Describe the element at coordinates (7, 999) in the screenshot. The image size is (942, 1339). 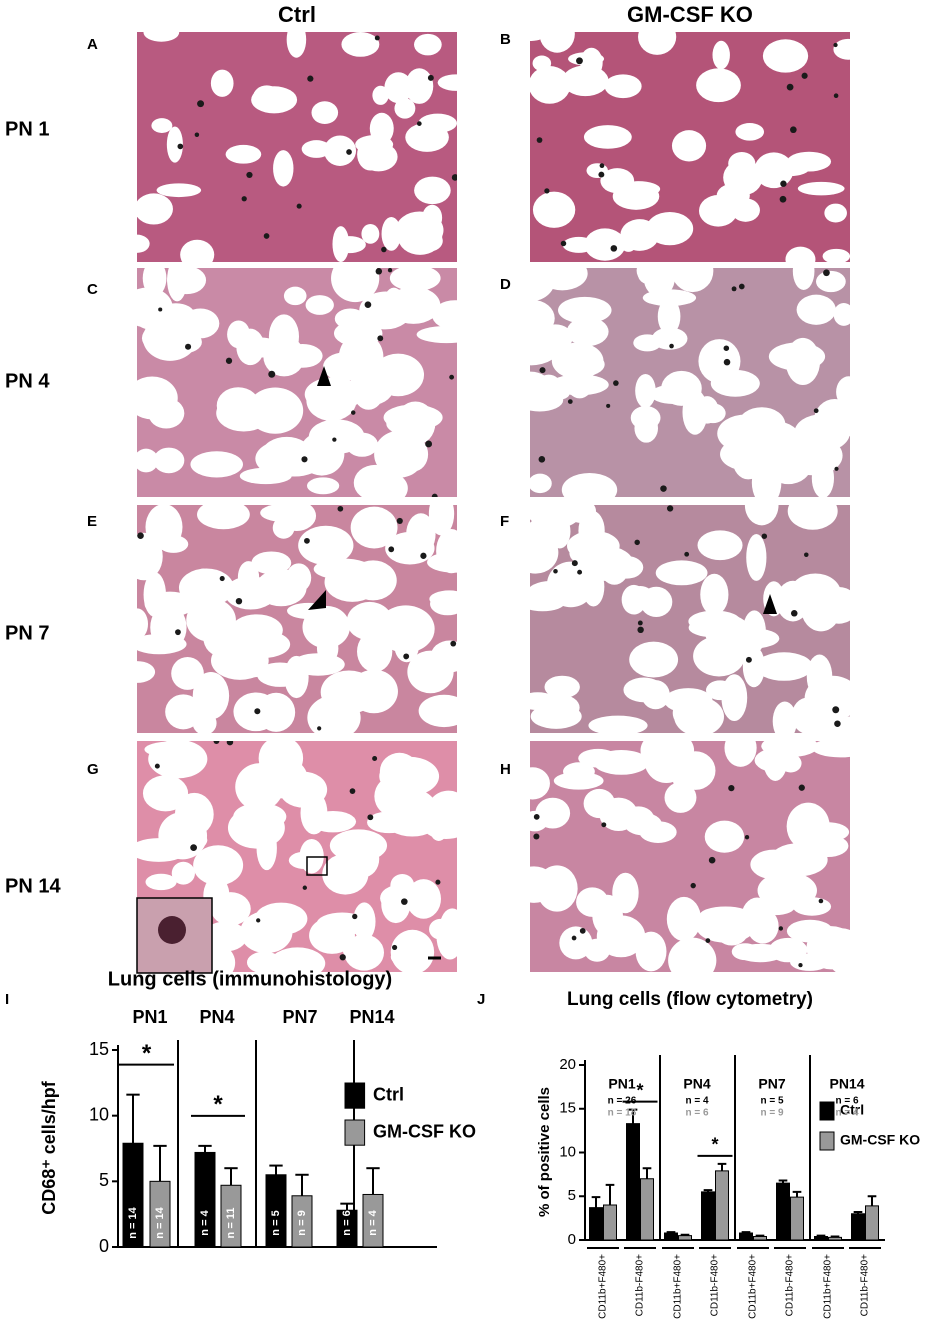
I see `panel-label: I` at that location.